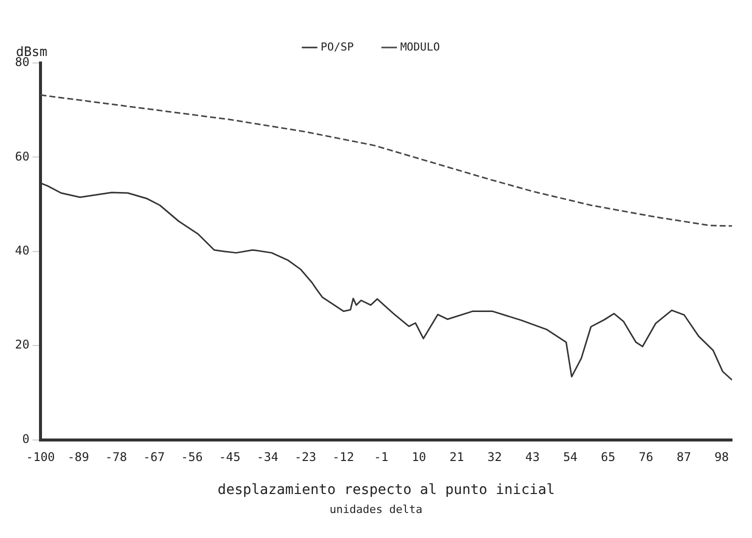  What do you see at coordinates (494, 457) in the screenshot?
I see `x-tick-label: 32` at bounding box center [494, 457].